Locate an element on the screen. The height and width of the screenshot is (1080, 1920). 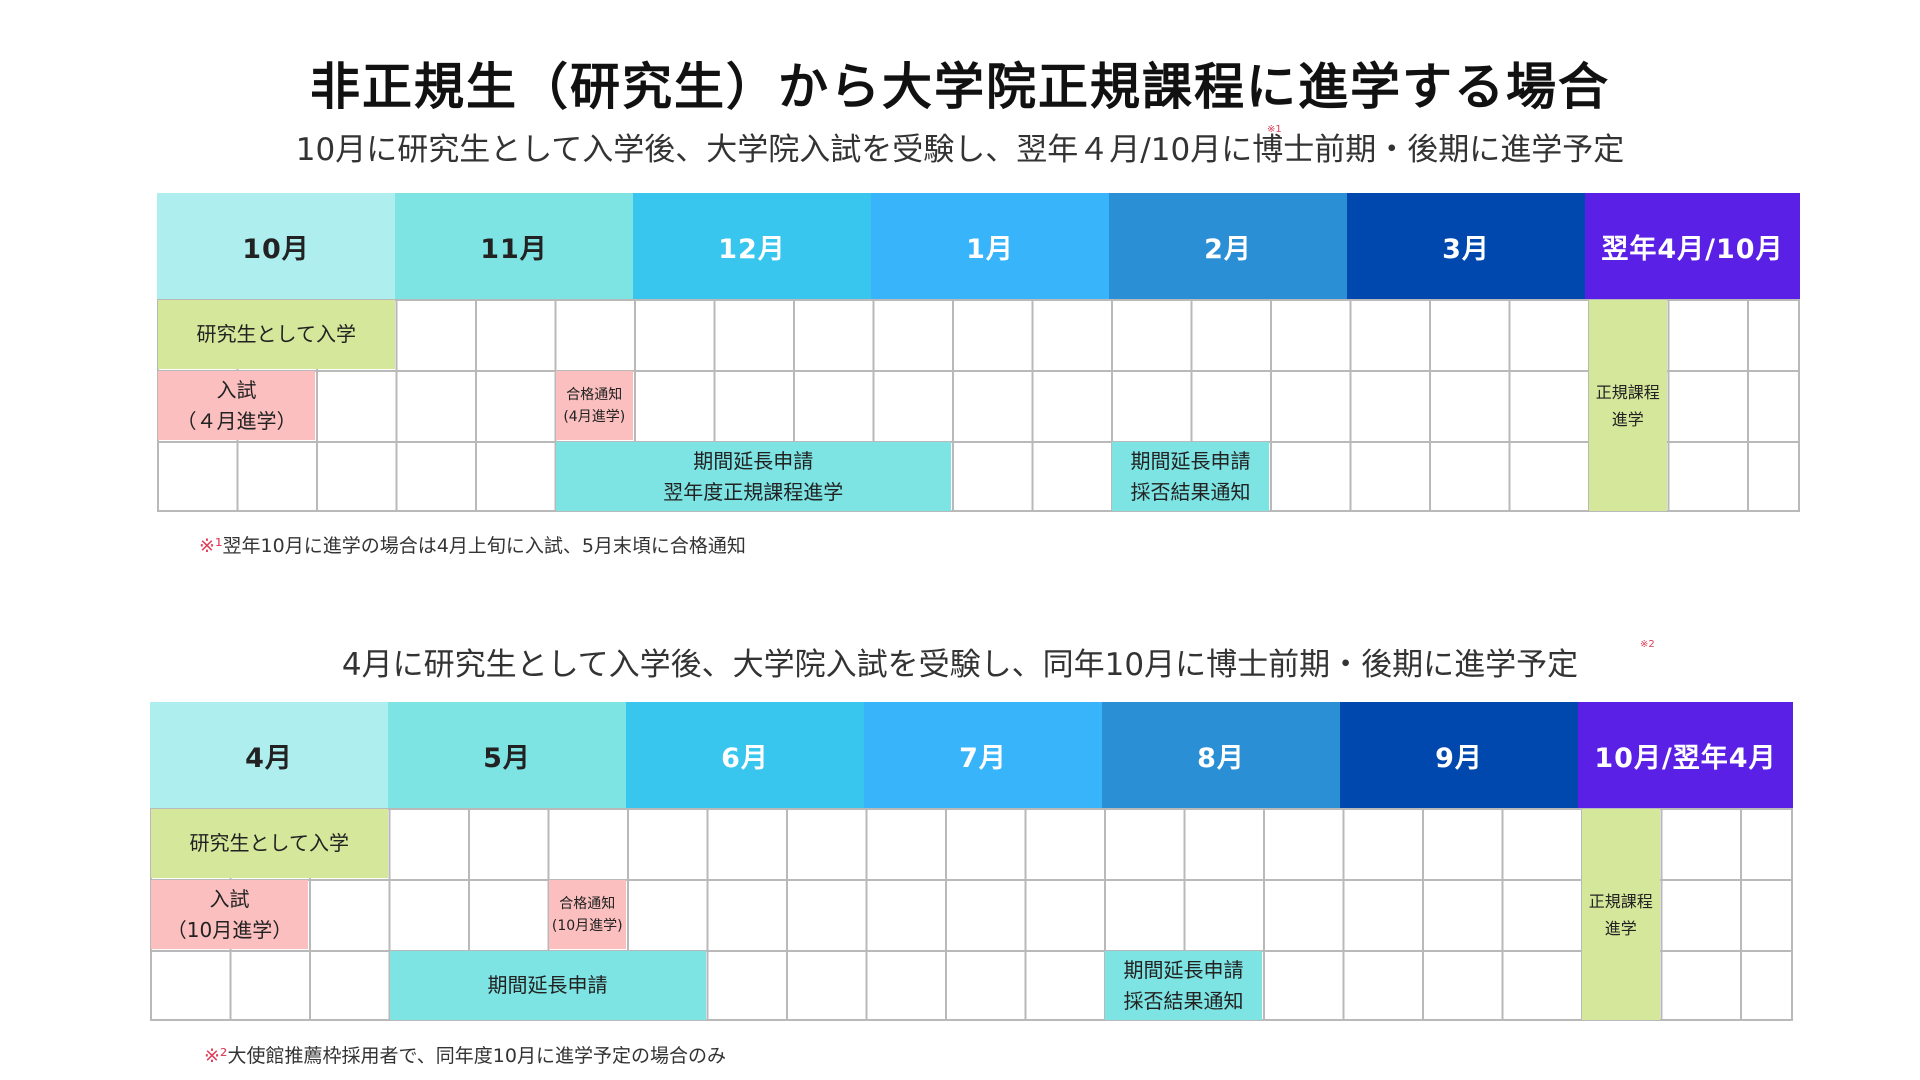
section-1-month-header: 10月 11月 12月 1月 2月 3月 翌年4月/10月 is located at coordinates (978, 246).